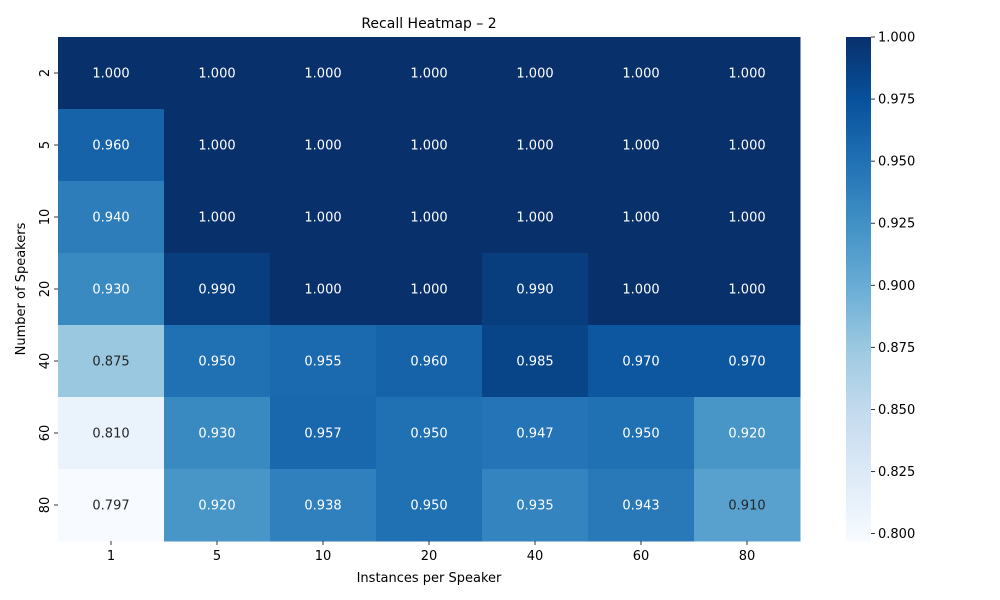  I want to click on x-tick-label: 80, so click(747, 556).